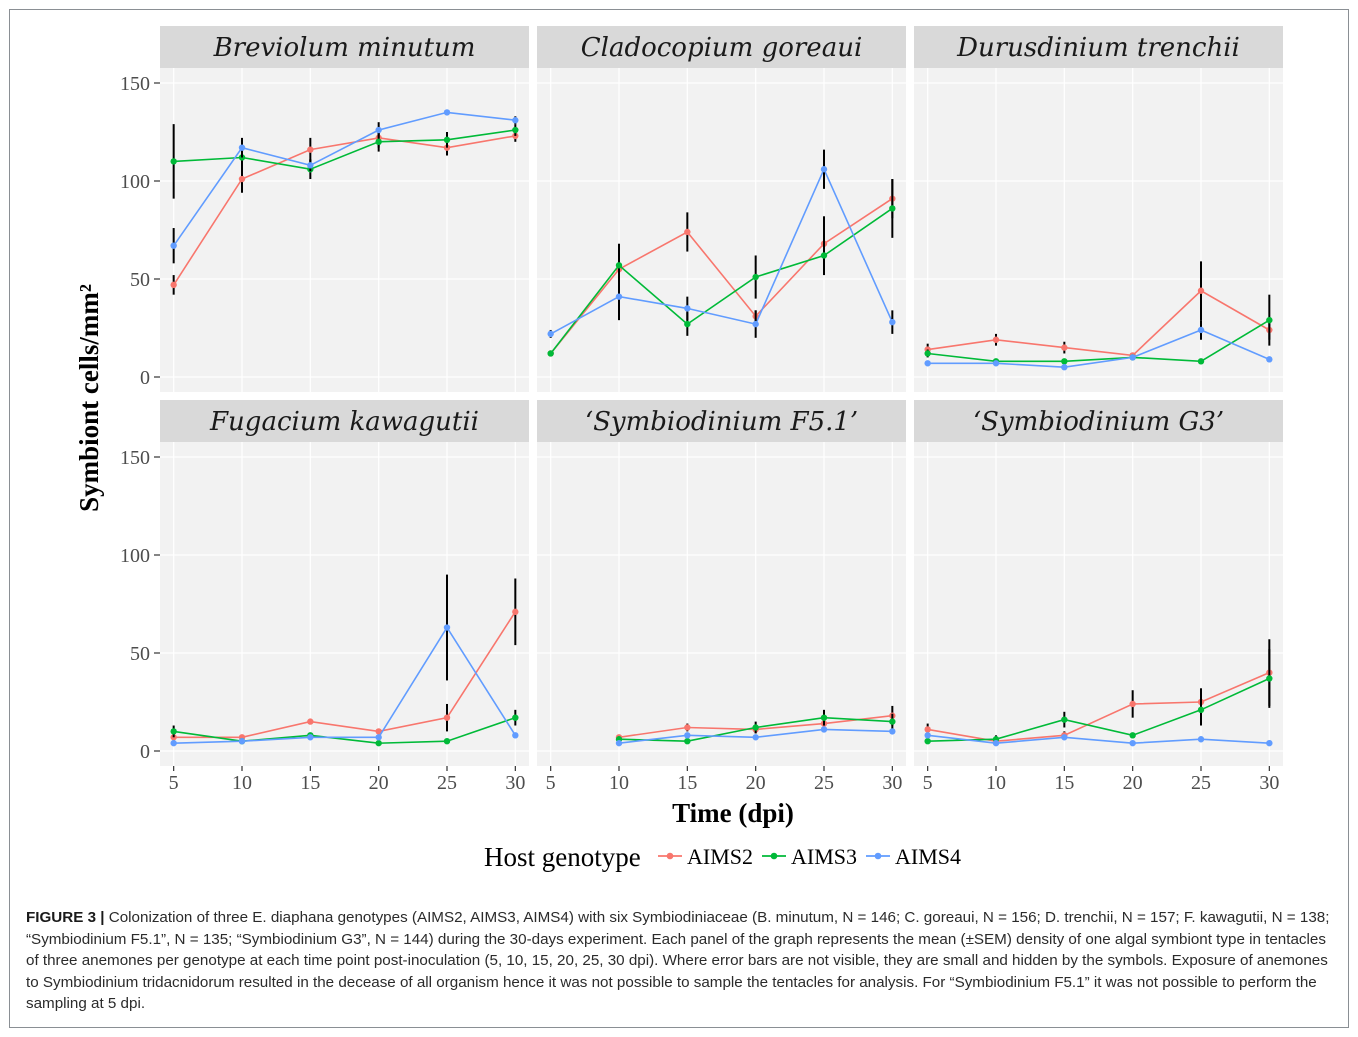  What do you see at coordinates (1098, 209) in the screenshot?
I see `panel-3: Durusdinium trenchii` at bounding box center [1098, 209].